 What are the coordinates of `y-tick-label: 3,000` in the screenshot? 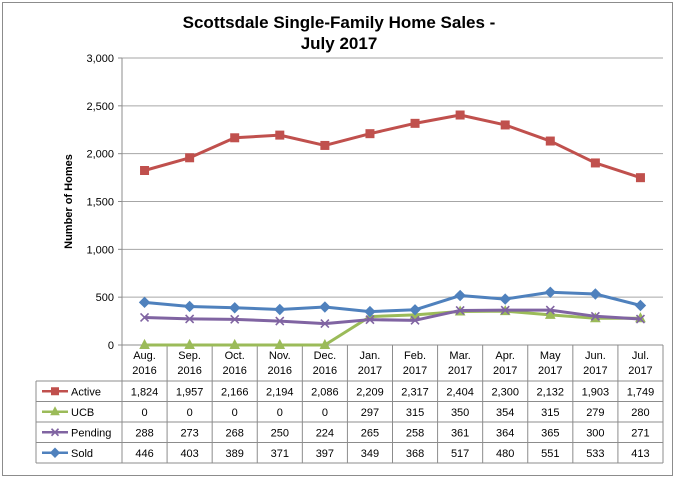 It's located at (100, 59).